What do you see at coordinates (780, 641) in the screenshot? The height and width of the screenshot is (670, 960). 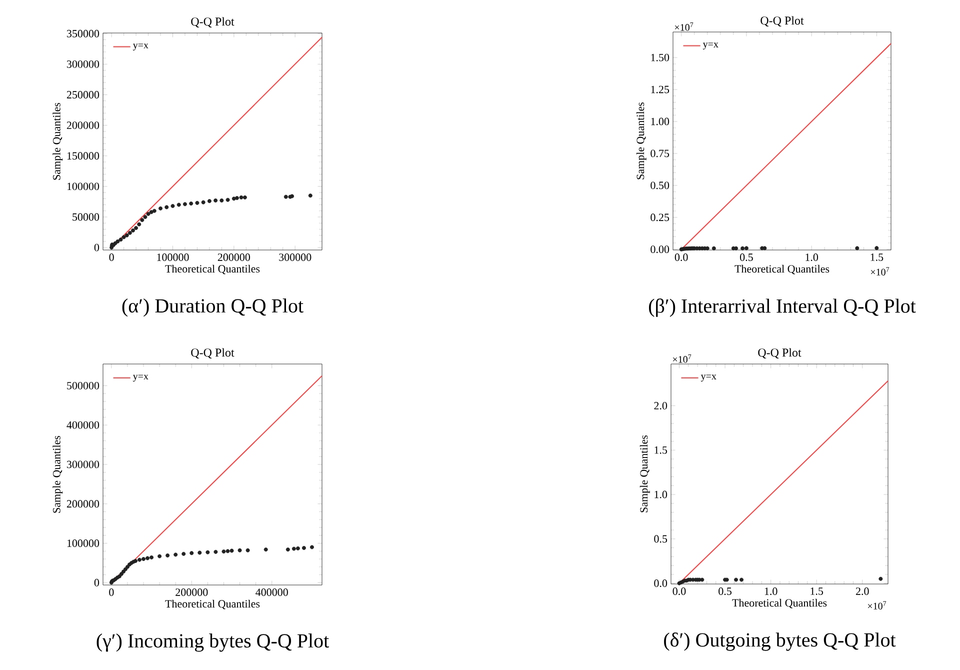 I see `text: (δ′) Outgoing bytes Q-Q Plot` at bounding box center [780, 641].